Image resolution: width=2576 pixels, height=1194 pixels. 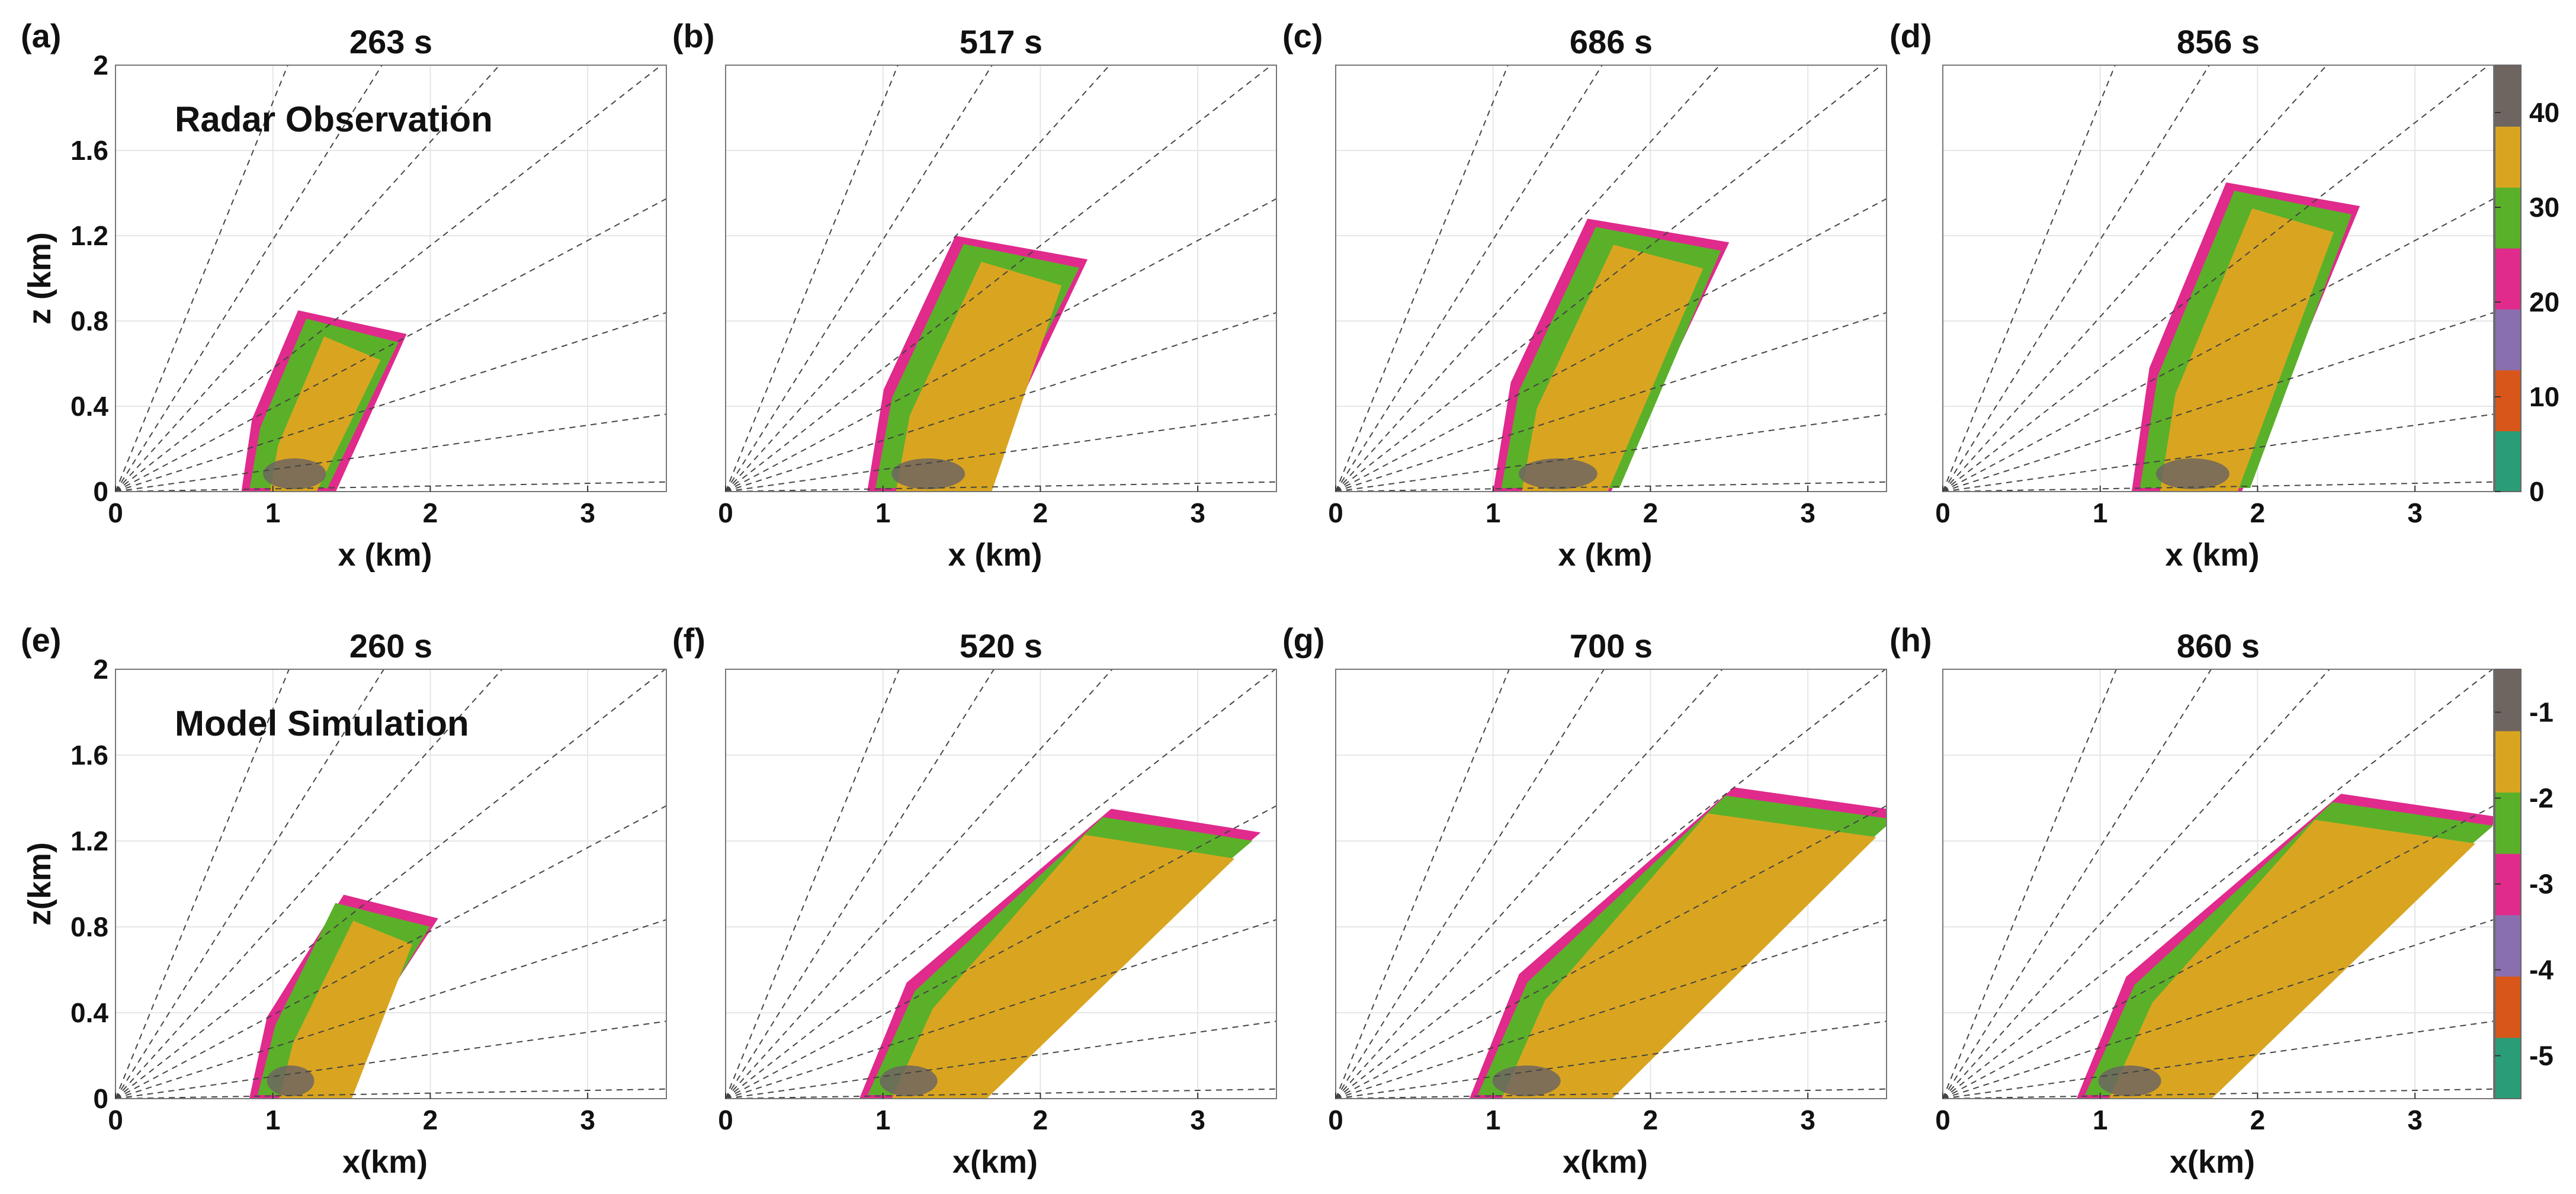 I want to click on panel-title: 856 s, so click(x=2218, y=42).